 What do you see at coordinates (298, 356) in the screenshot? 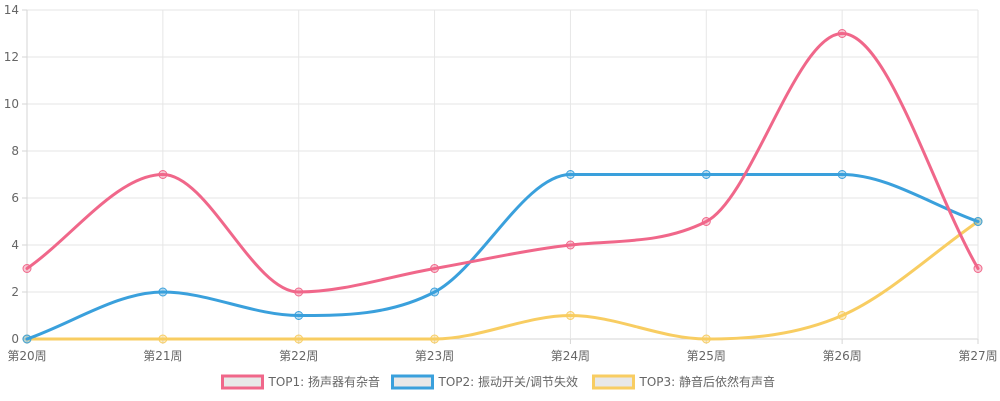
I see `x-tick-label: 第22周` at bounding box center [298, 356].